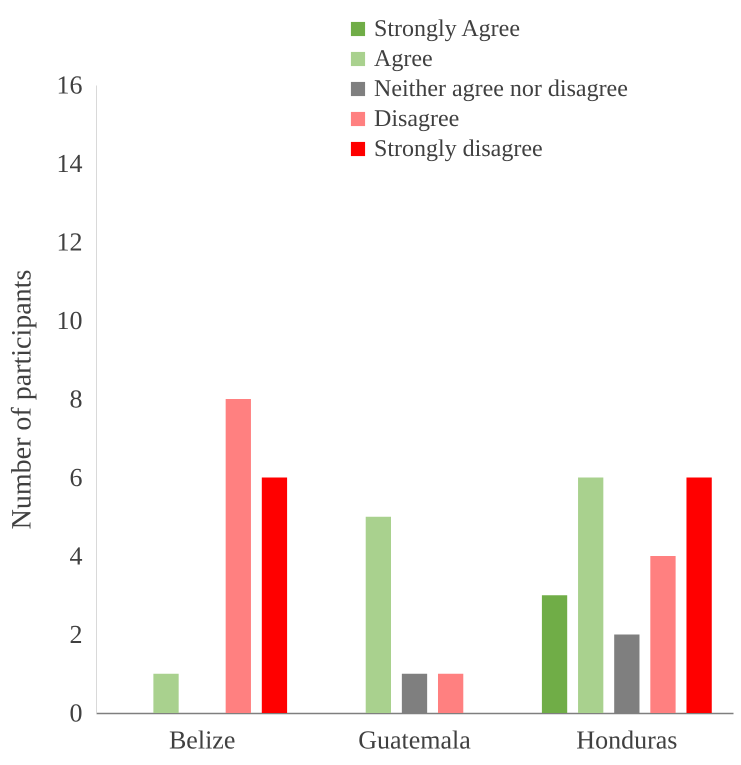 The height and width of the screenshot is (765, 741). I want to click on y-tick-label: 12, so click(69, 242).